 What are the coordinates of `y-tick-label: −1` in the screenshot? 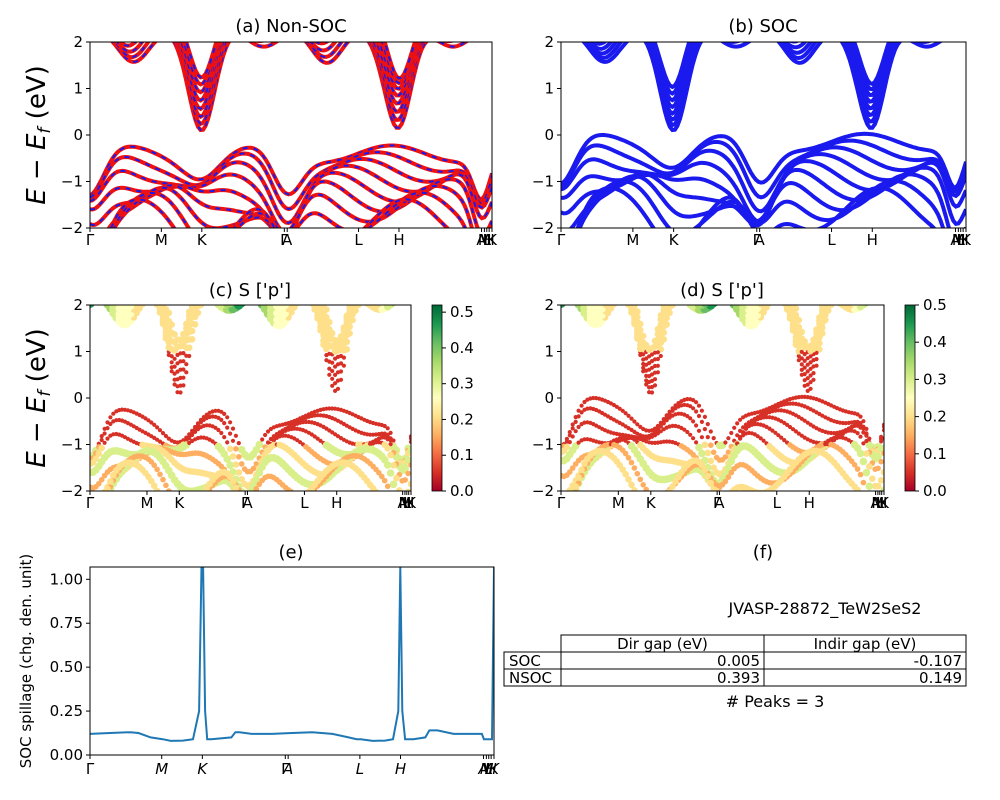 It's located at (72, 182).